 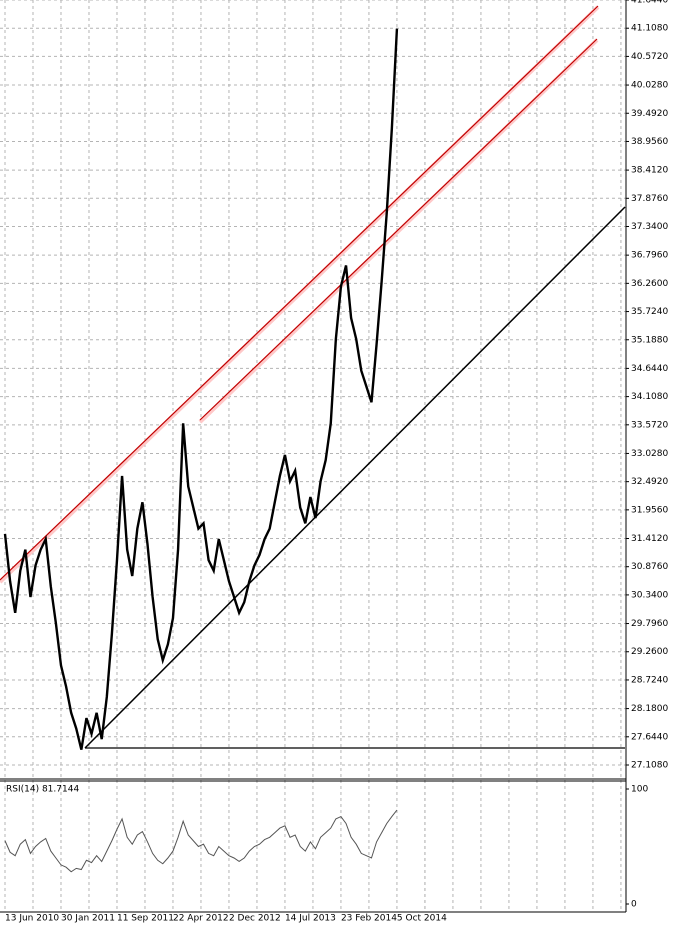 What do you see at coordinates (369, 919) in the screenshot?
I see `x-tick-label: 23 Feb 2014` at bounding box center [369, 919].